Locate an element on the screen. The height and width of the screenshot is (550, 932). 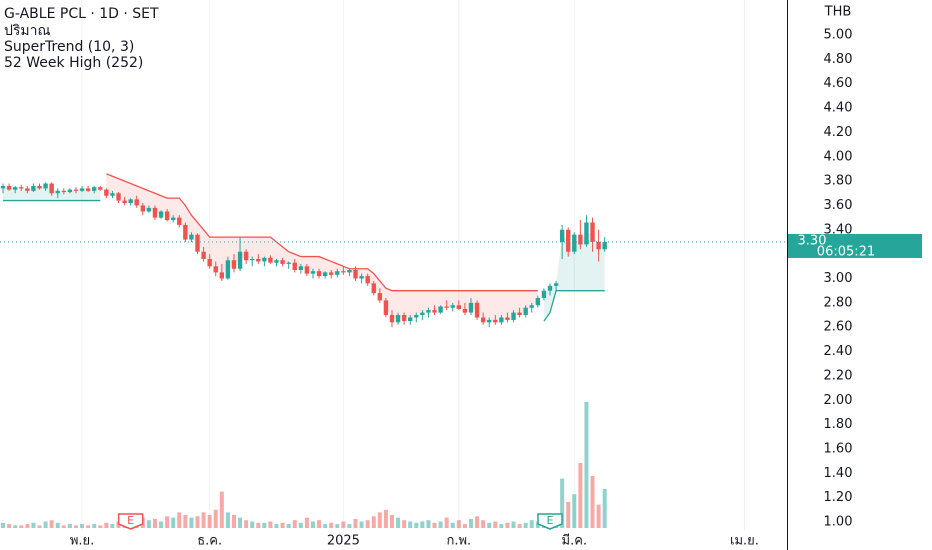
x-tick-label: 2025 is located at coordinates (343, 541).